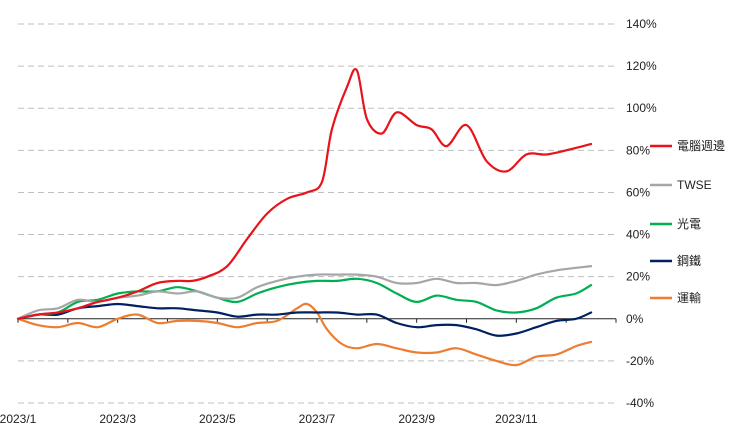 The height and width of the screenshot is (439, 740). Describe the element at coordinates (640, 403) in the screenshot. I see `y-tick-label: -40%` at that location.